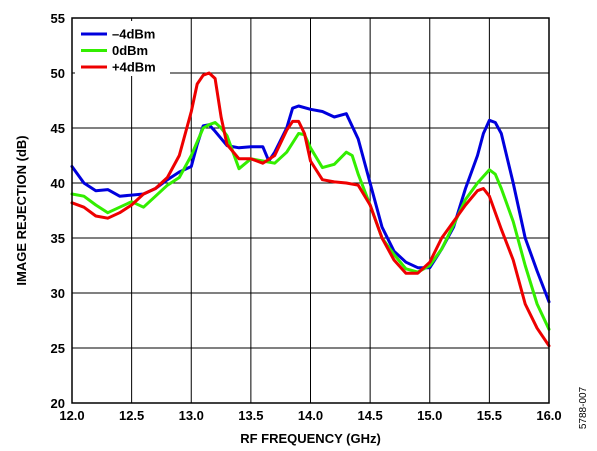 The width and height of the screenshot is (597, 451). I want to click on x-tick-label: 13.0, so click(191, 415).